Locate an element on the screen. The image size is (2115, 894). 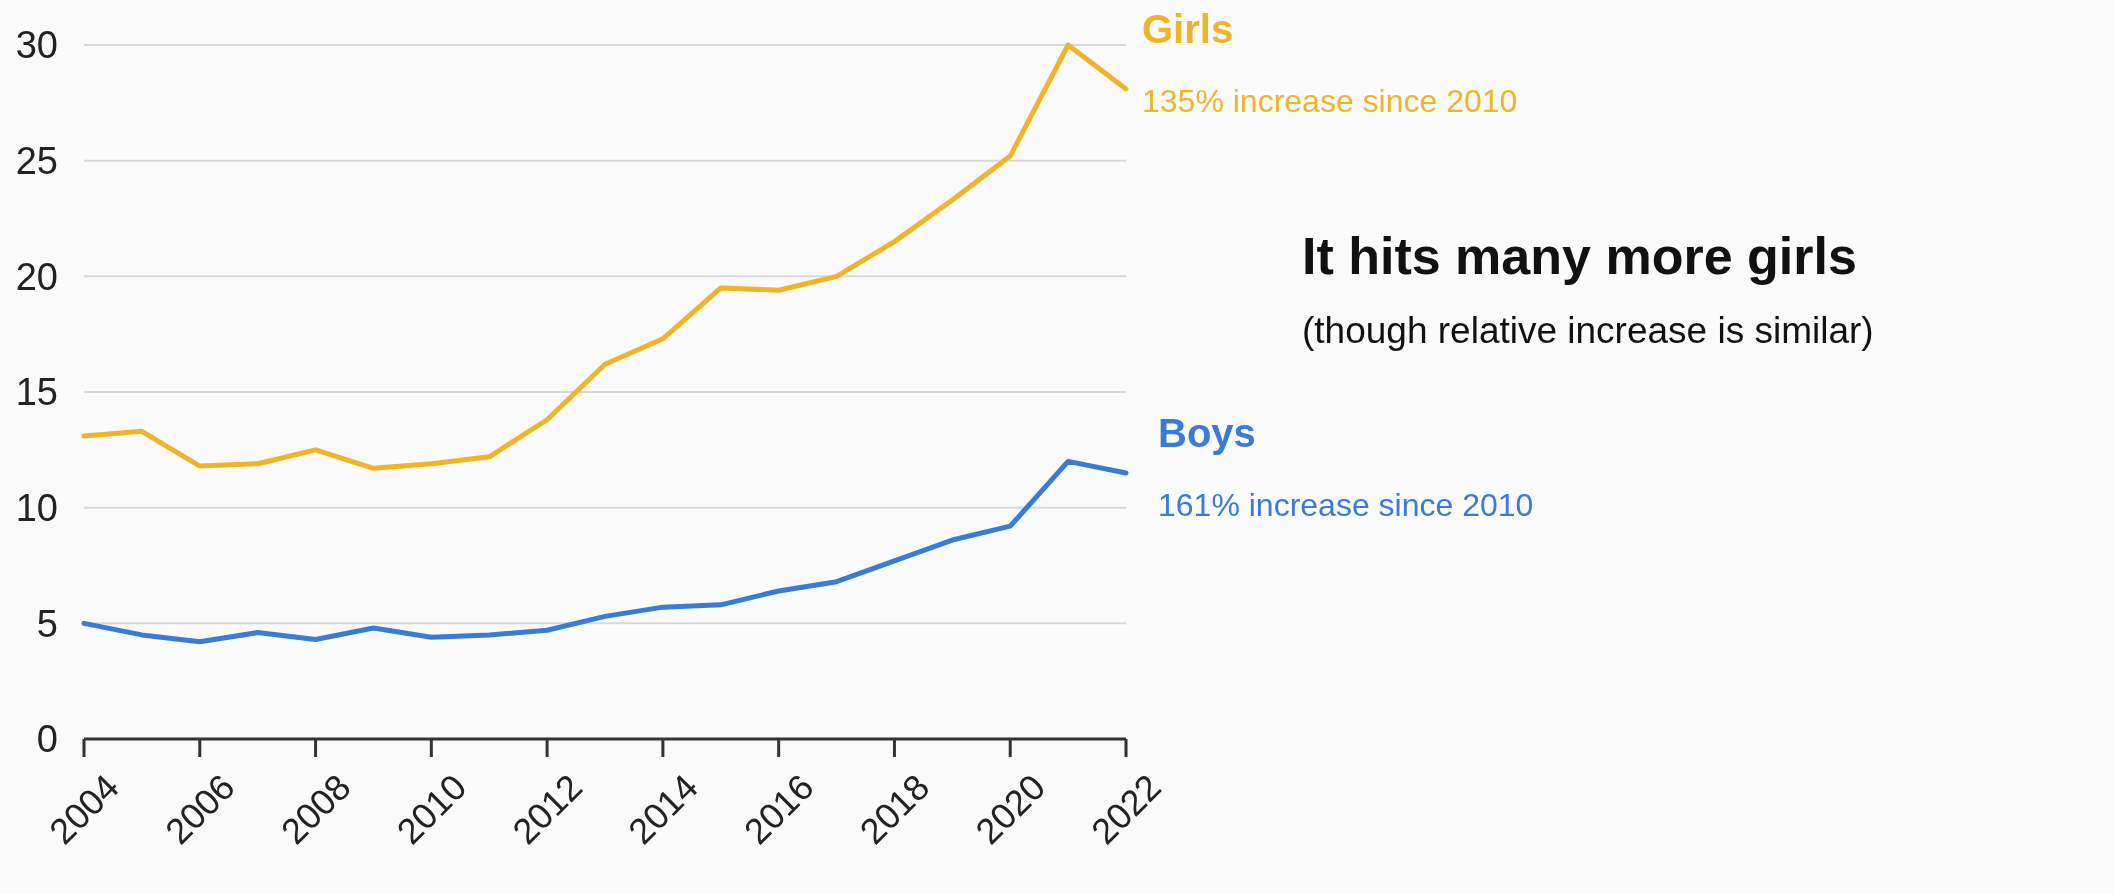
y-tick-label: 20 is located at coordinates (36, 276).